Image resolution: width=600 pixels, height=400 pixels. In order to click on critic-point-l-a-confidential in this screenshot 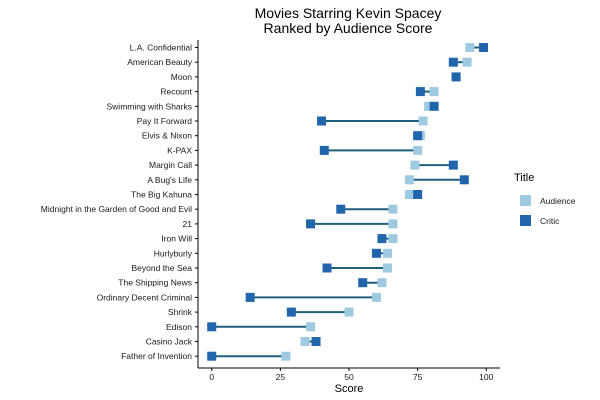, I will do `click(484, 47)`.